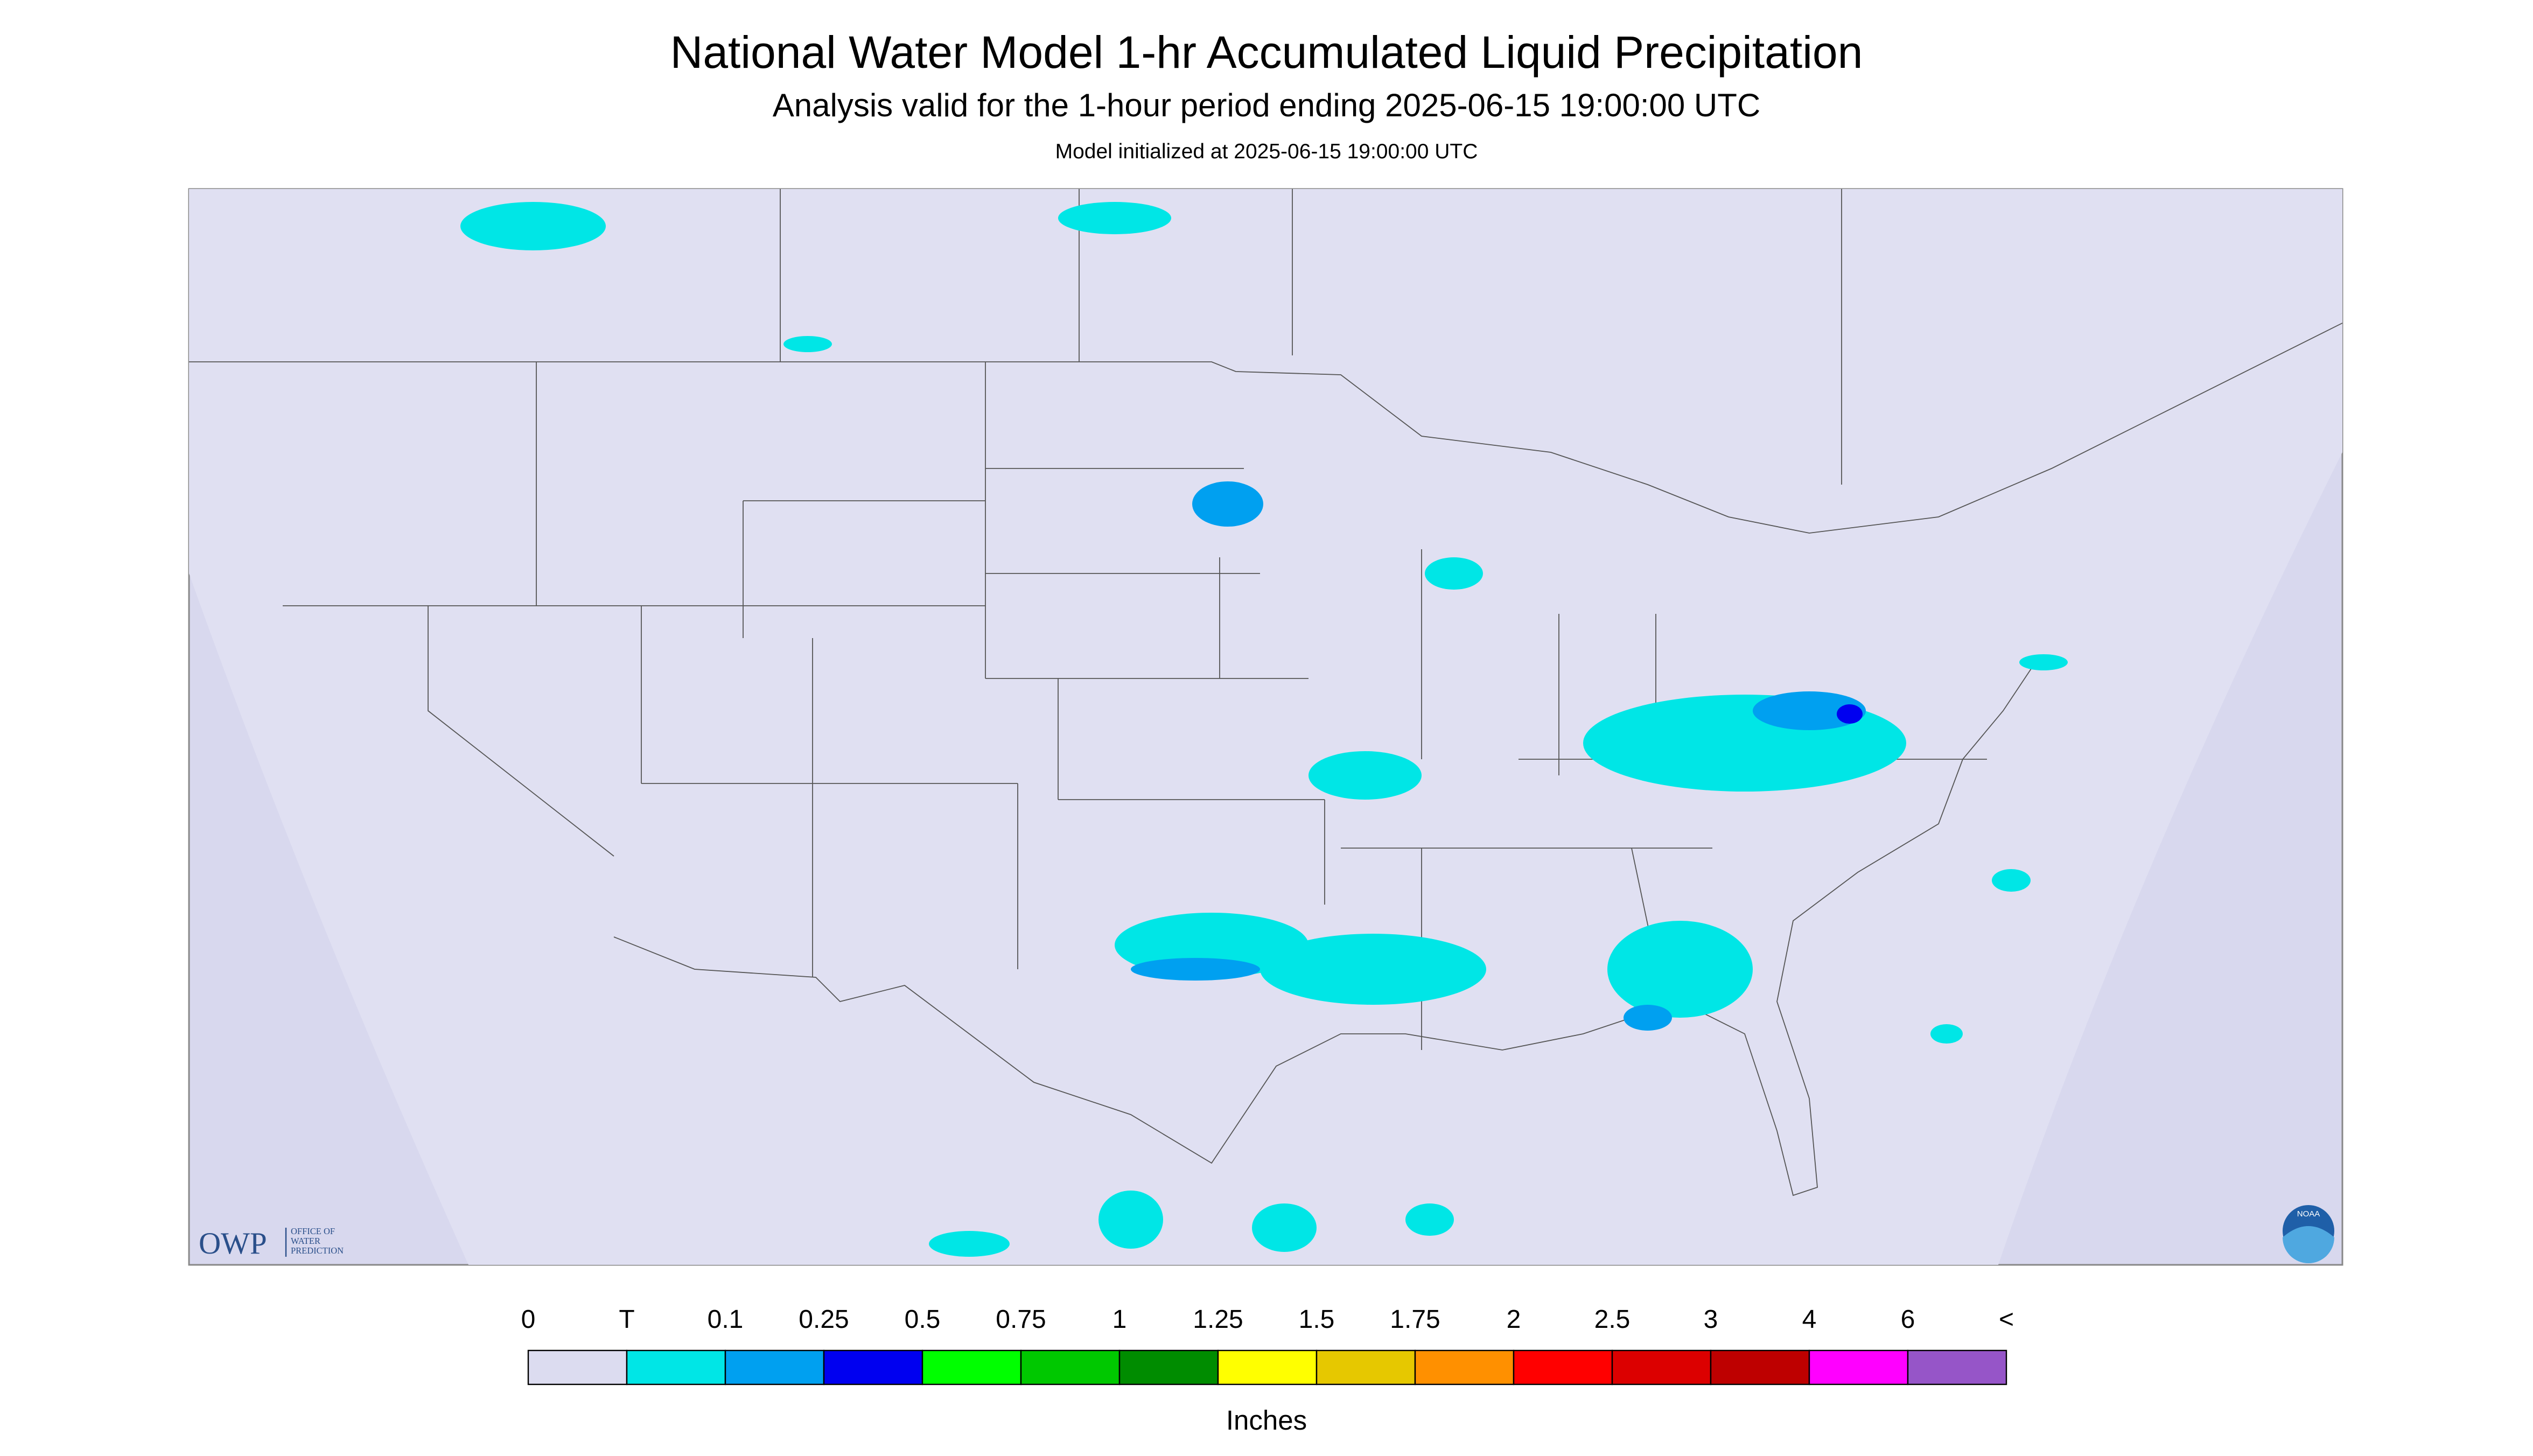  Describe the element at coordinates (313, 1231) in the screenshot. I see `owp-logo-line: OFFICE OF` at that location.